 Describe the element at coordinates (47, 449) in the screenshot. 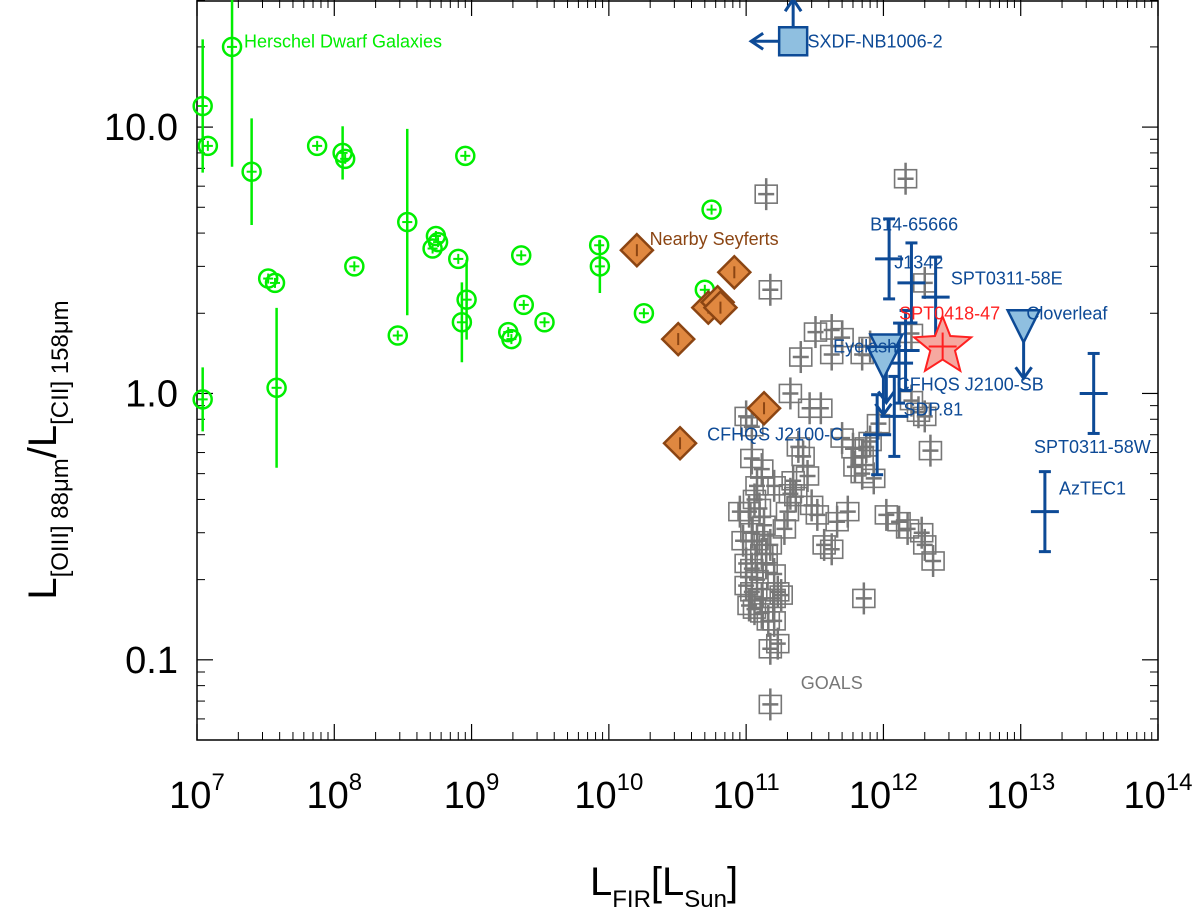

I see `y-axis-title: L[OIII] 88μm/L[CII] 158μm` at that location.